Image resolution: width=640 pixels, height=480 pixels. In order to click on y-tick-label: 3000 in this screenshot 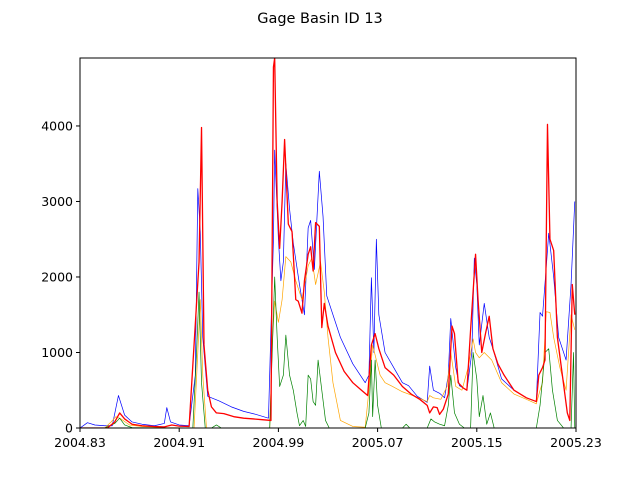, I will do `click(57, 201)`.